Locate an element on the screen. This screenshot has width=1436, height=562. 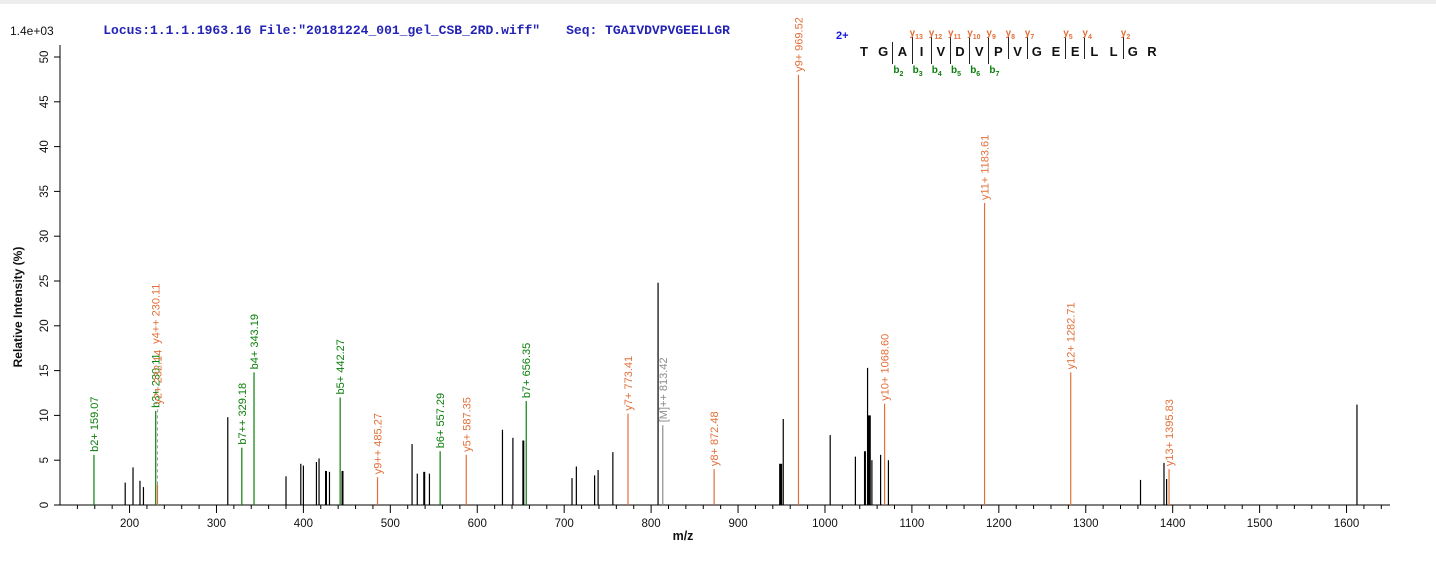
x-tick-label: 800 is located at coordinates (651, 524).